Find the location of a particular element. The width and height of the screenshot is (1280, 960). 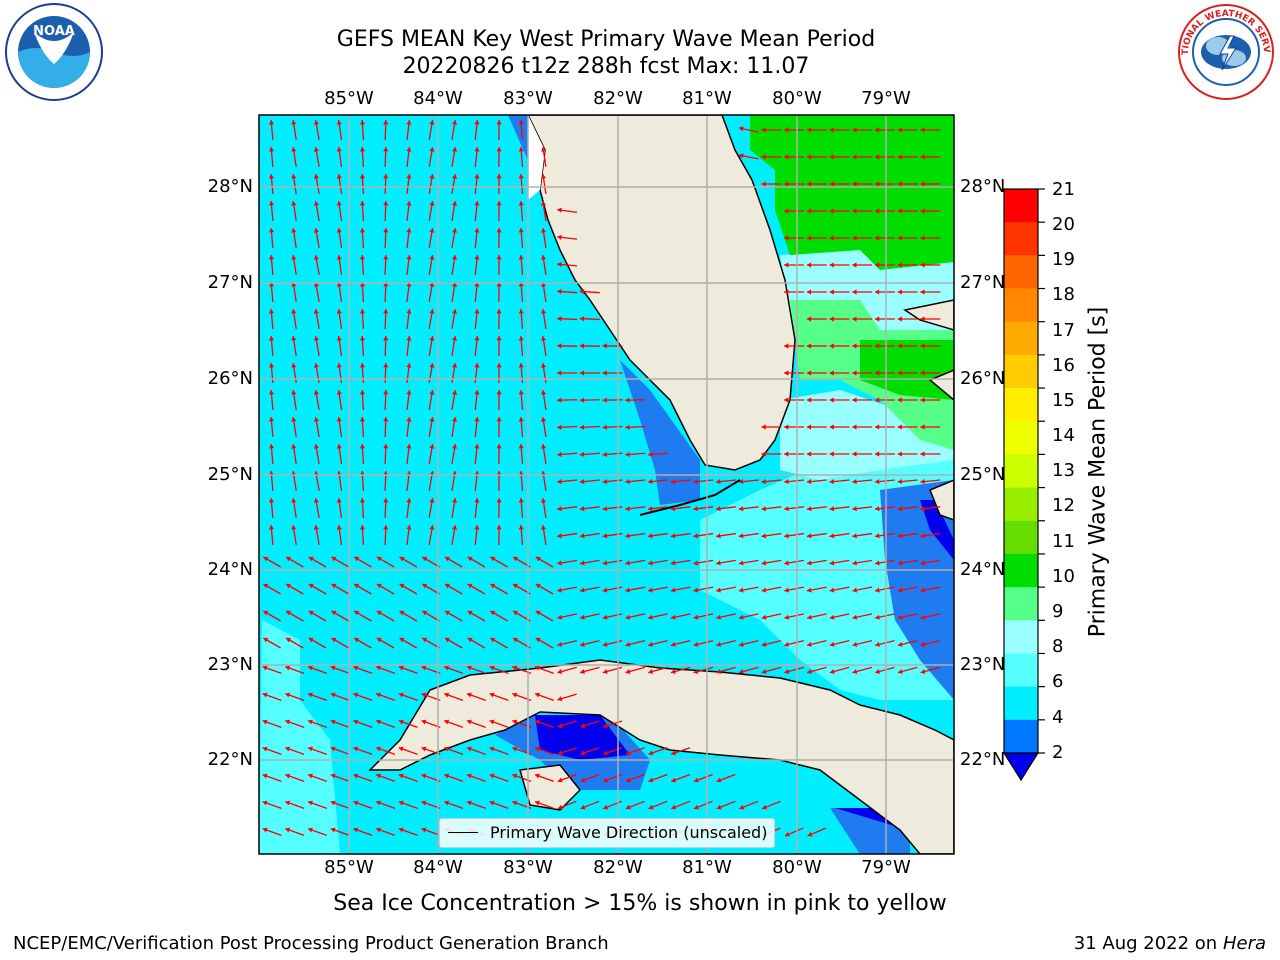

lat-label-right: 22°N is located at coordinates (983, 759).